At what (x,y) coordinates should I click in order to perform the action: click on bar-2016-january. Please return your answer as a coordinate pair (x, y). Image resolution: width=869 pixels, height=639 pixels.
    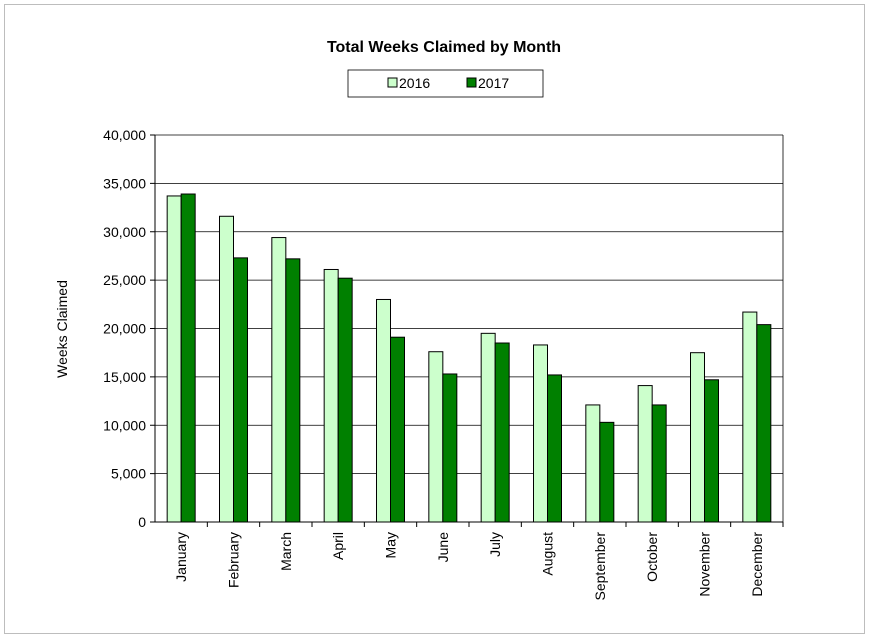
    Looking at the image, I should click on (174, 359).